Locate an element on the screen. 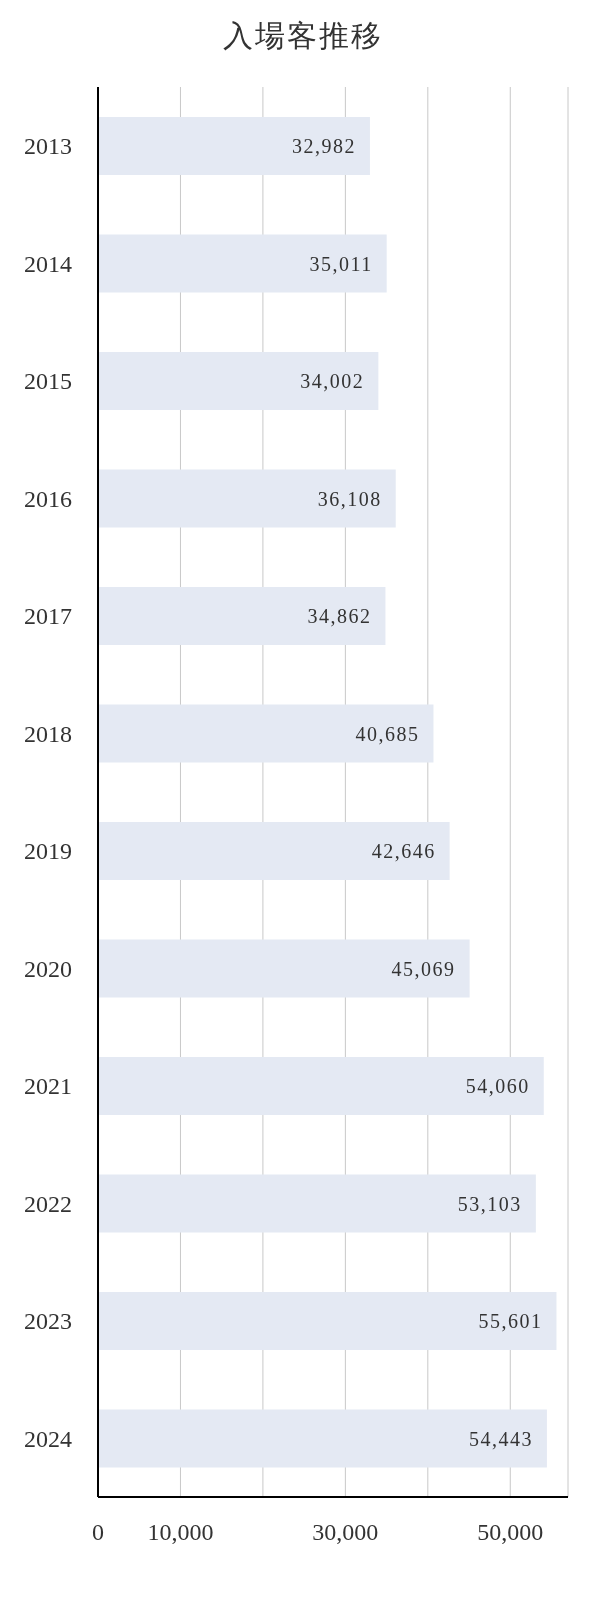 This screenshot has height=1605, width=596. y-tick-label: 2014 is located at coordinates (48, 263).